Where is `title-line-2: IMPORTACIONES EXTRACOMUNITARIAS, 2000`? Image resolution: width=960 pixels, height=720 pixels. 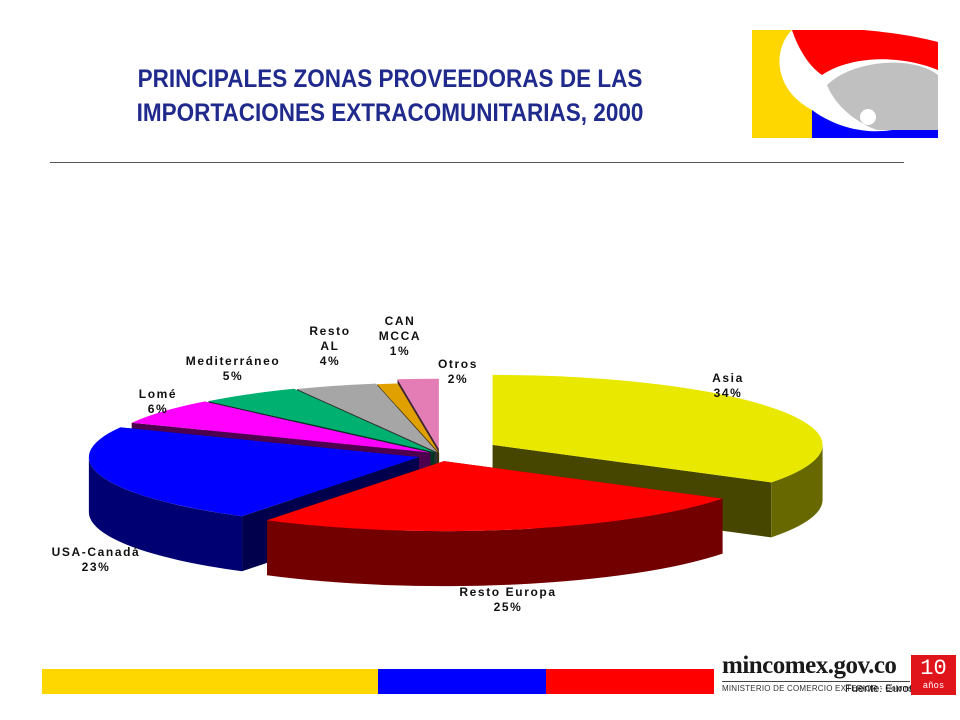
title-line-2: IMPORTACIONES EXTRACOMUNITARIAS, 2000 is located at coordinates (390, 113).